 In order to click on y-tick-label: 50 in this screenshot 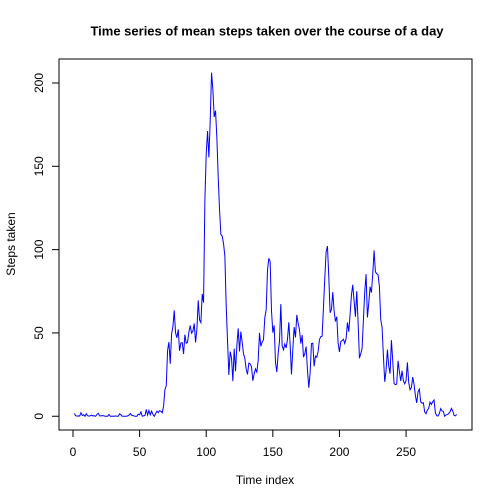, I will do `click(39, 333)`.